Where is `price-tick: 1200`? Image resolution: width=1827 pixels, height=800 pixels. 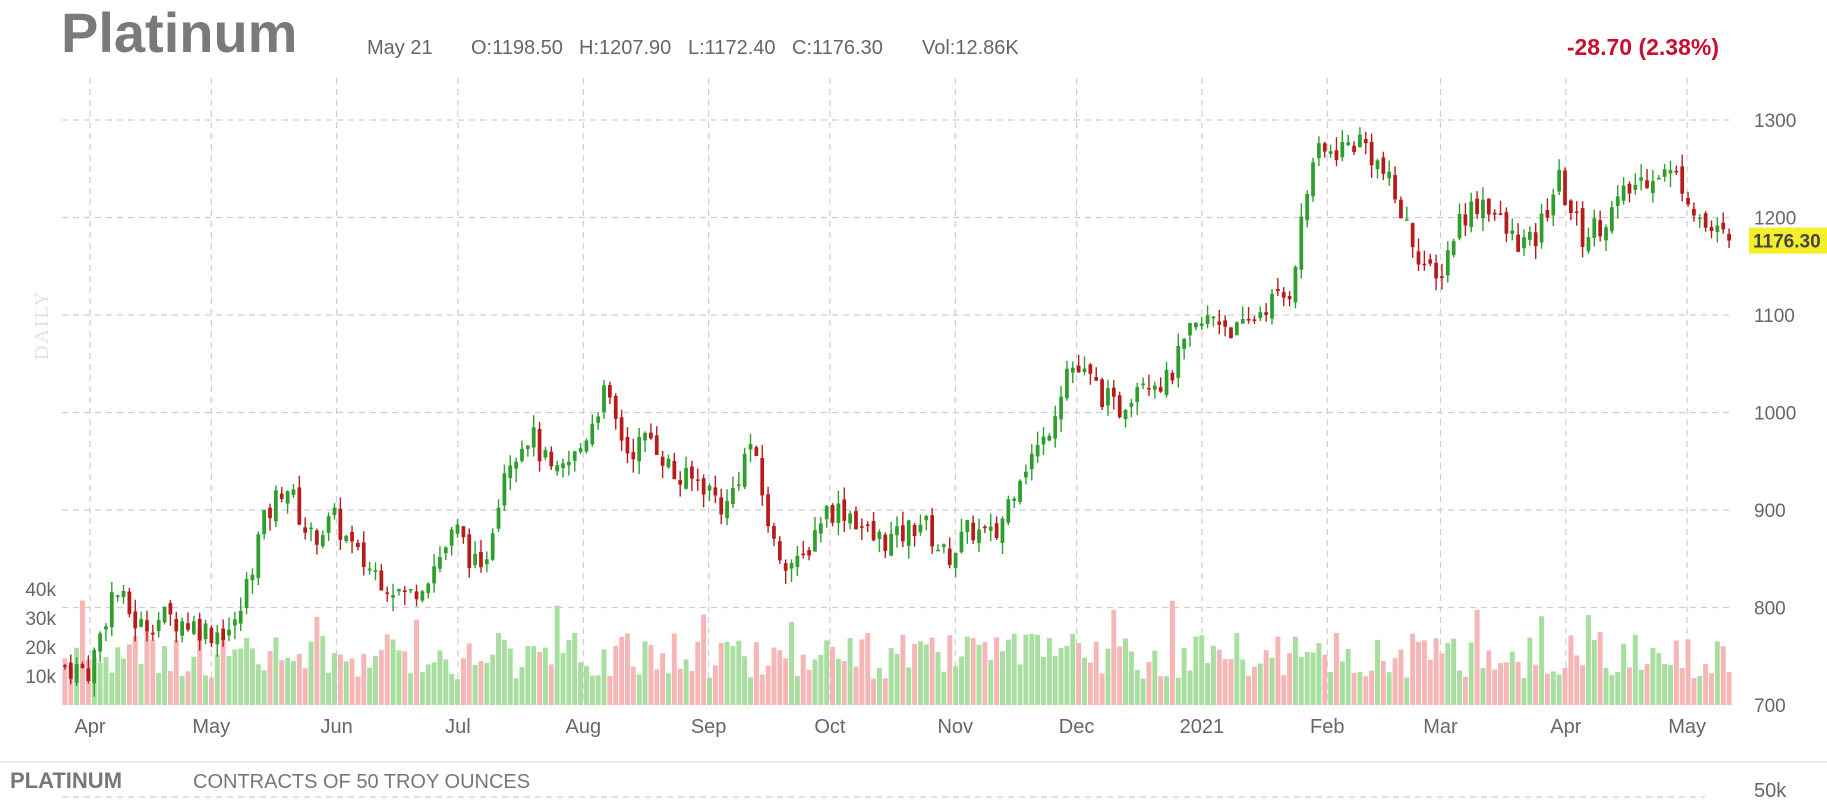
price-tick: 1200 is located at coordinates (1775, 219).